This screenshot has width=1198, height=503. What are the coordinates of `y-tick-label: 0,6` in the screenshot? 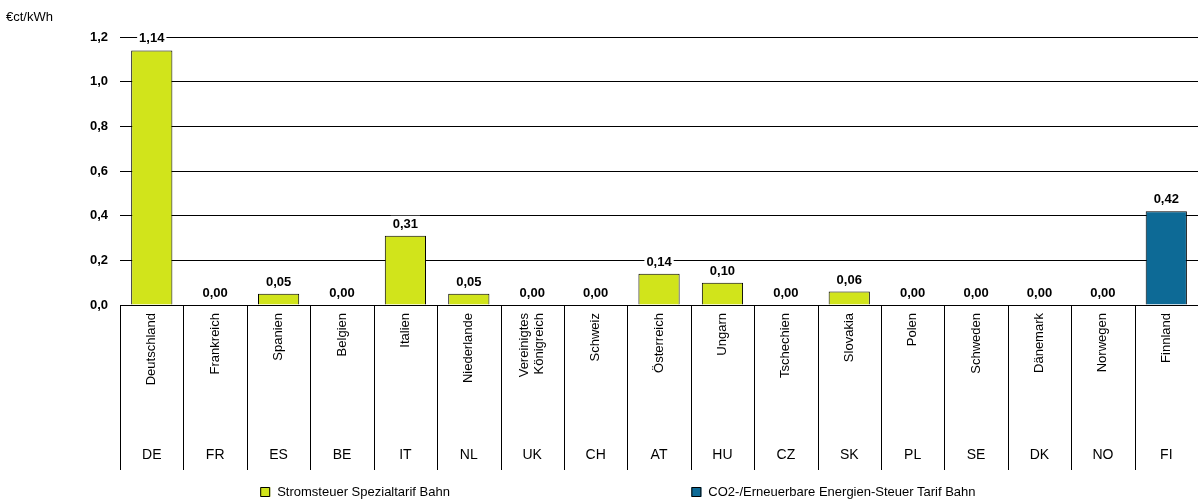 It's located at (99, 170).